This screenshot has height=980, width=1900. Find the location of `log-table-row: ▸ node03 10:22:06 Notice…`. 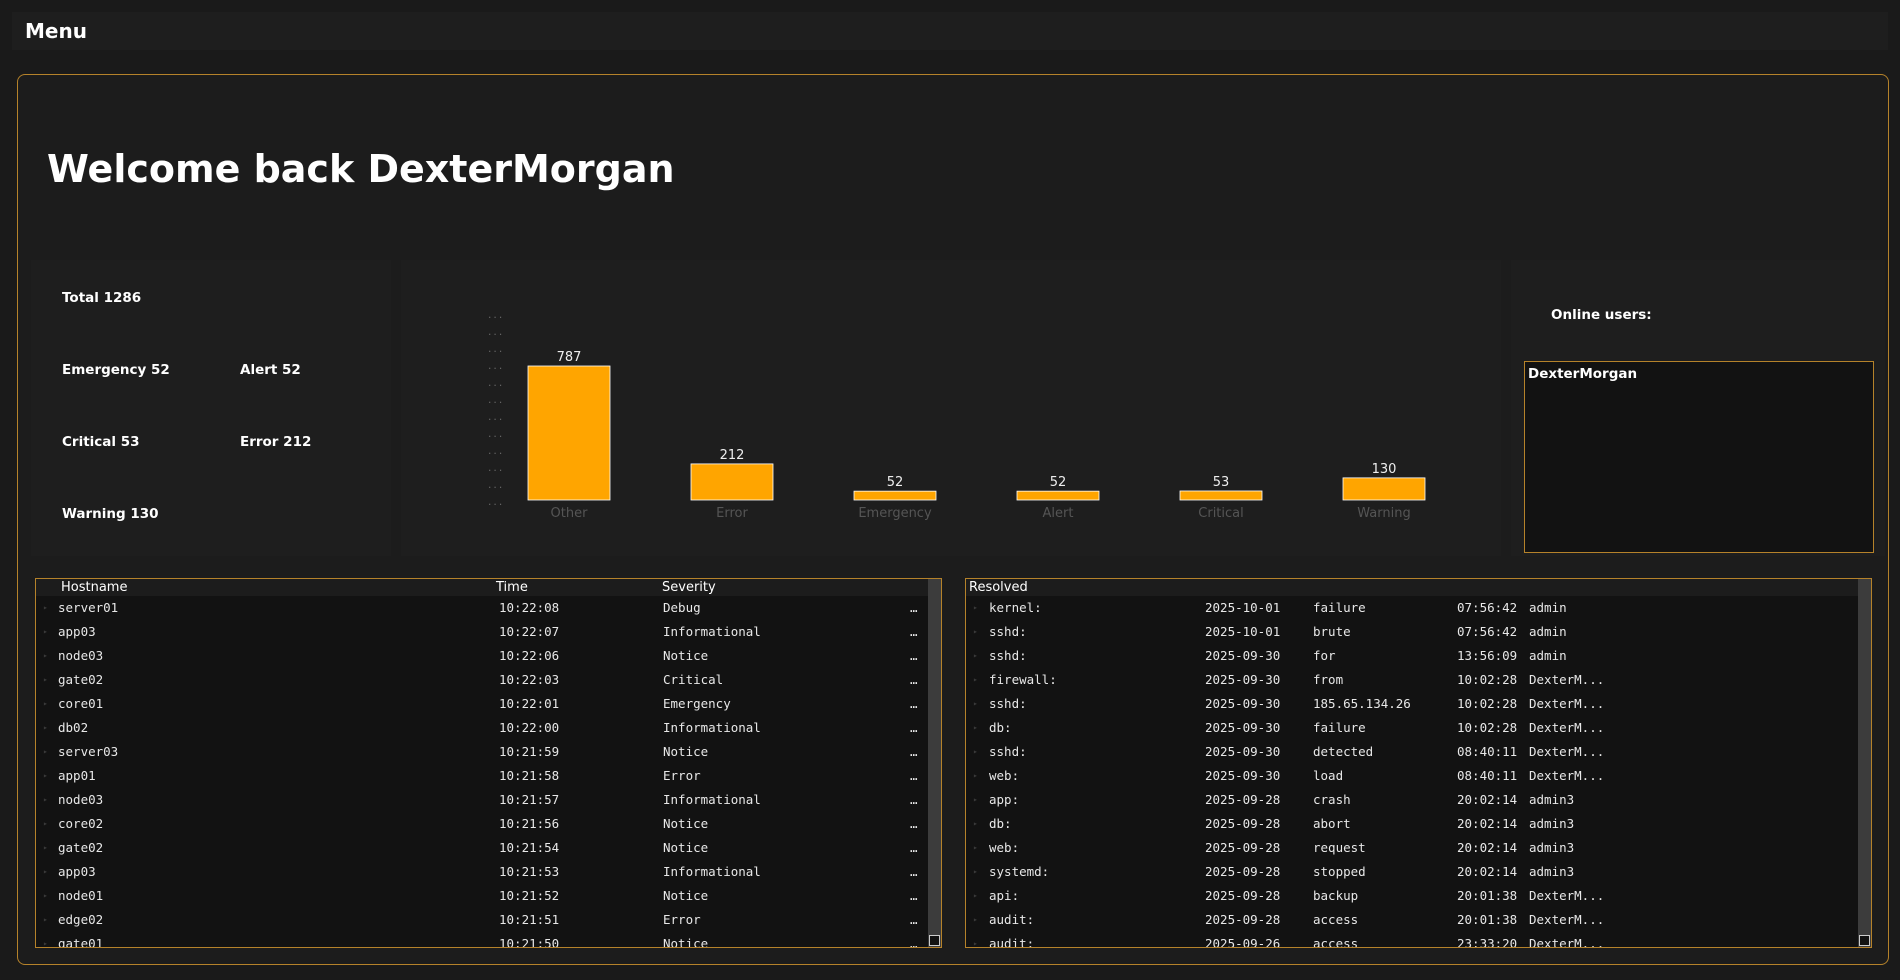

log-table-row: ▸ node03 10:22:06 Notice… is located at coordinates (481, 656).